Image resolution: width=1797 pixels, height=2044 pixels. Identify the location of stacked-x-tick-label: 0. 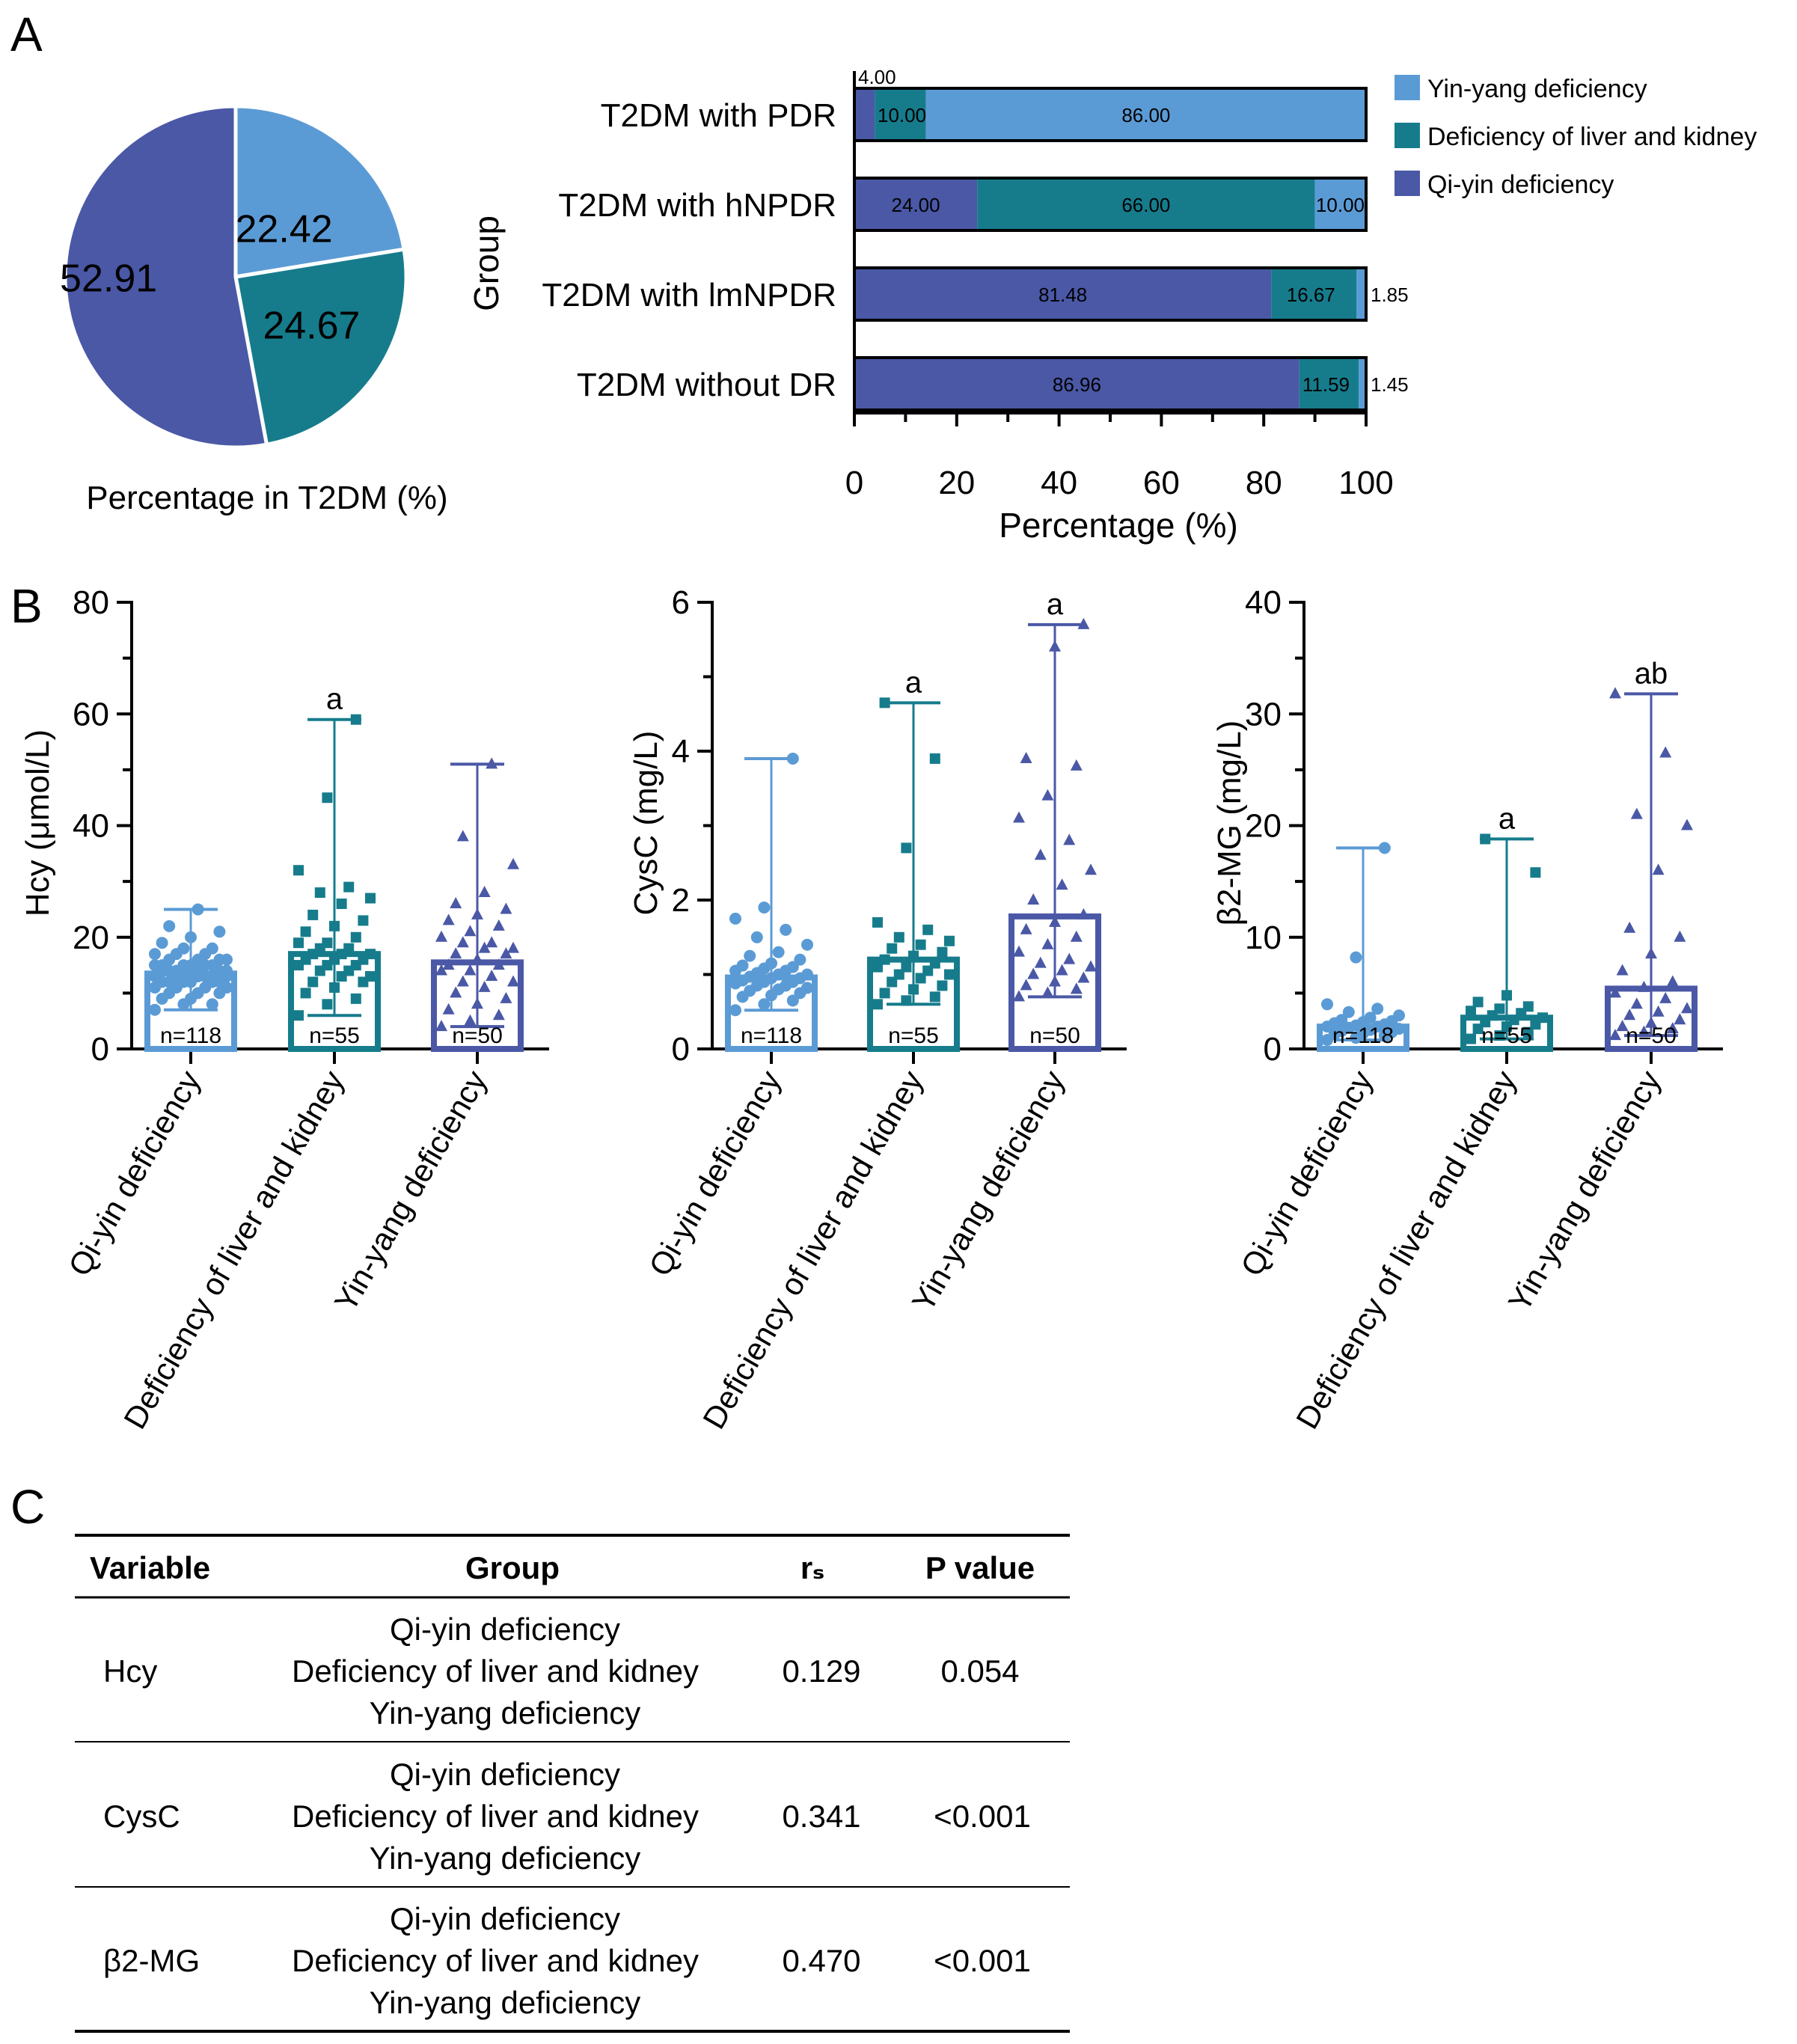
(854, 483).